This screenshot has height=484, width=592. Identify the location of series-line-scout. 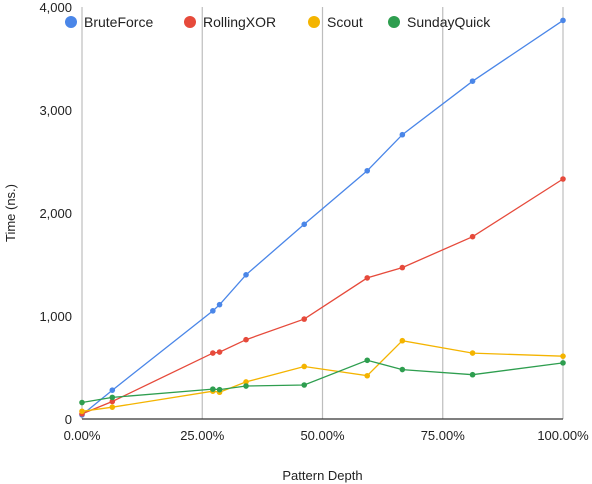
(322, 376).